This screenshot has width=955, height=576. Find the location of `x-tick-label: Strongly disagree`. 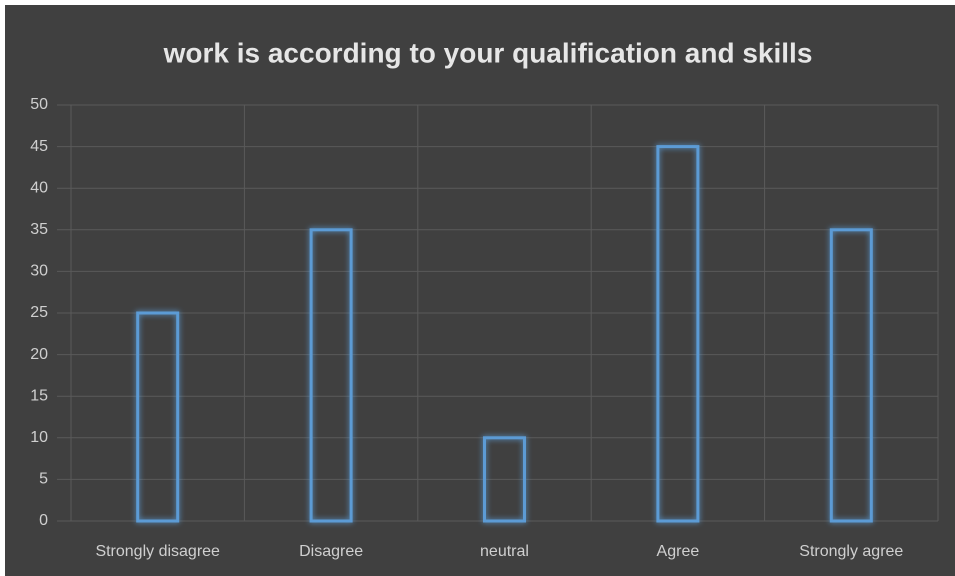

x-tick-label: Strongly disagree is located at coordinates (157, 551).